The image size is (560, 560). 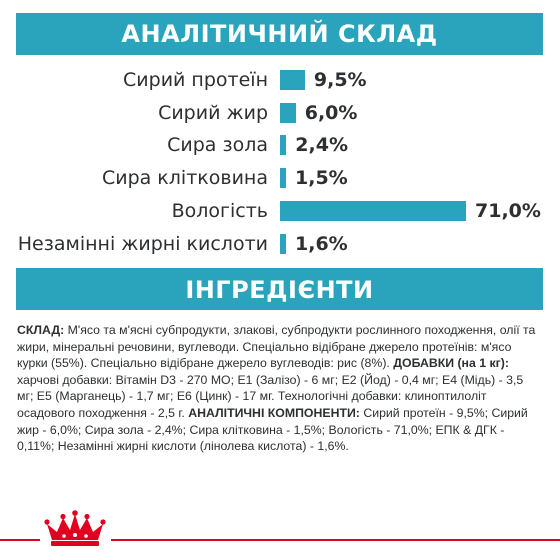 I want to click on analysis-row-label: Сира клітковина, so click(x=184, y=178).